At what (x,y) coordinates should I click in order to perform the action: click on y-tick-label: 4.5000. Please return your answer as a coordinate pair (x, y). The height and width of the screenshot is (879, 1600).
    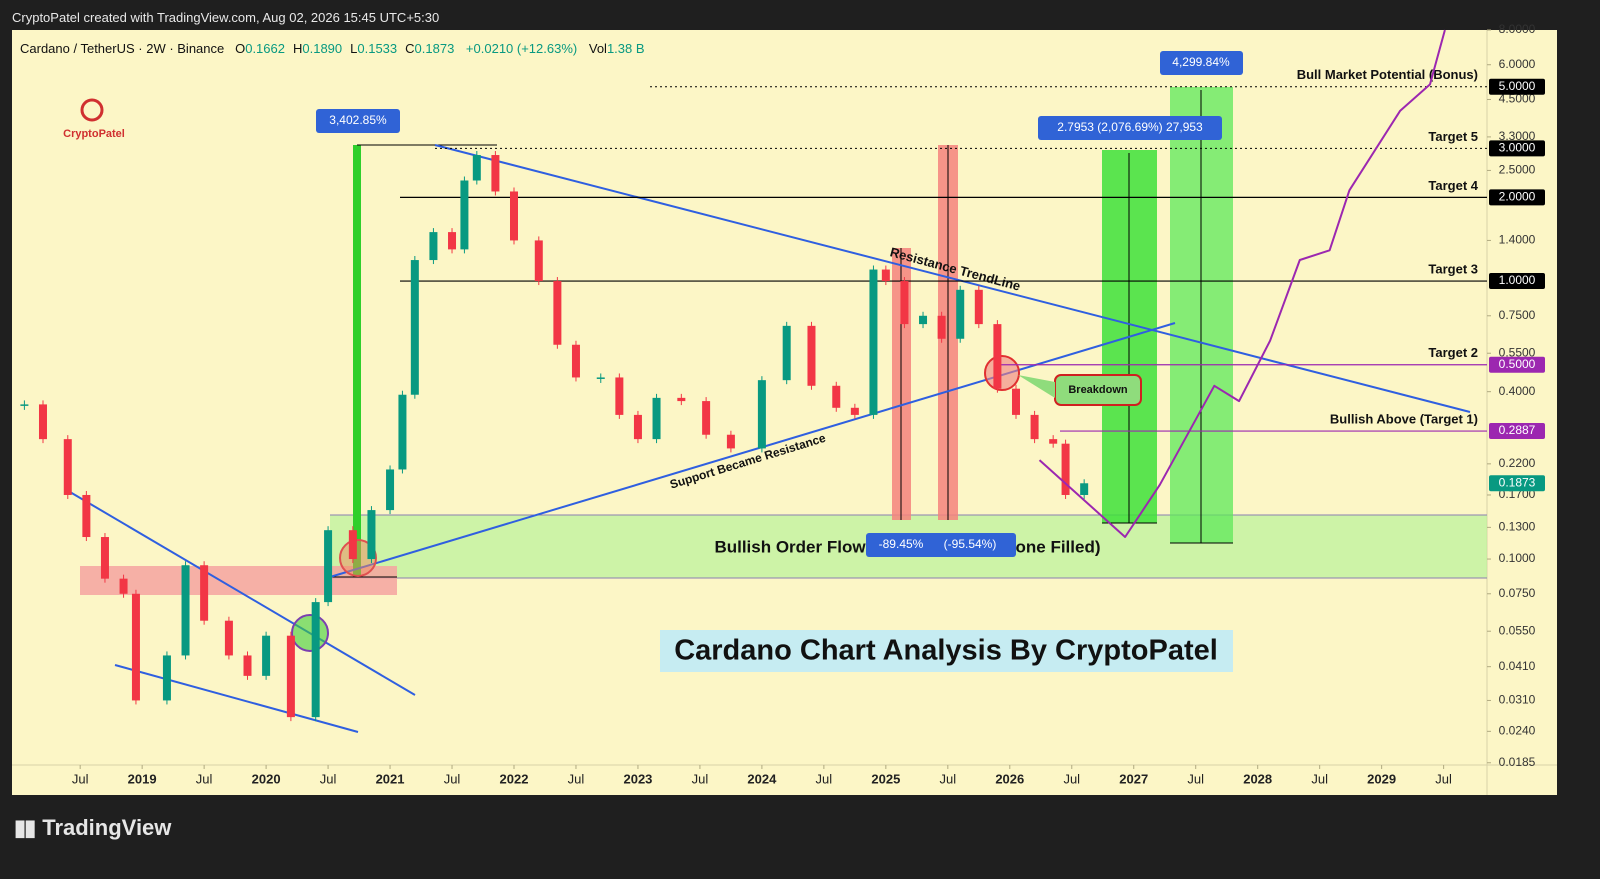
    Looking at the image, I should click on (1517, 99).